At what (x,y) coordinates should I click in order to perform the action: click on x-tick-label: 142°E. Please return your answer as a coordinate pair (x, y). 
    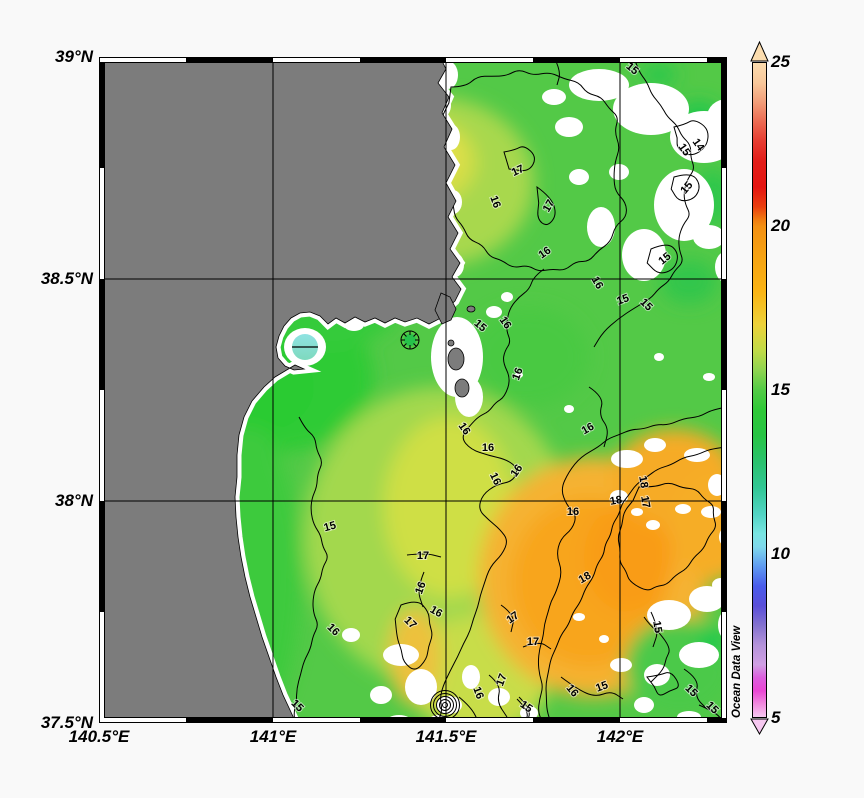
    Looking at the image, I should click on (620, 736).